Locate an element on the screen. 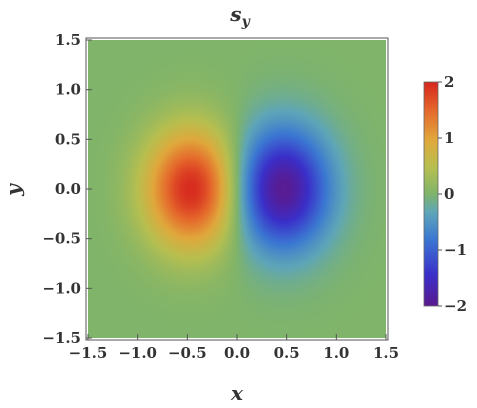 The width and height of the screenshot is (477, 408). y-tick-label: 1.0 is located at coordinates (68, 90).